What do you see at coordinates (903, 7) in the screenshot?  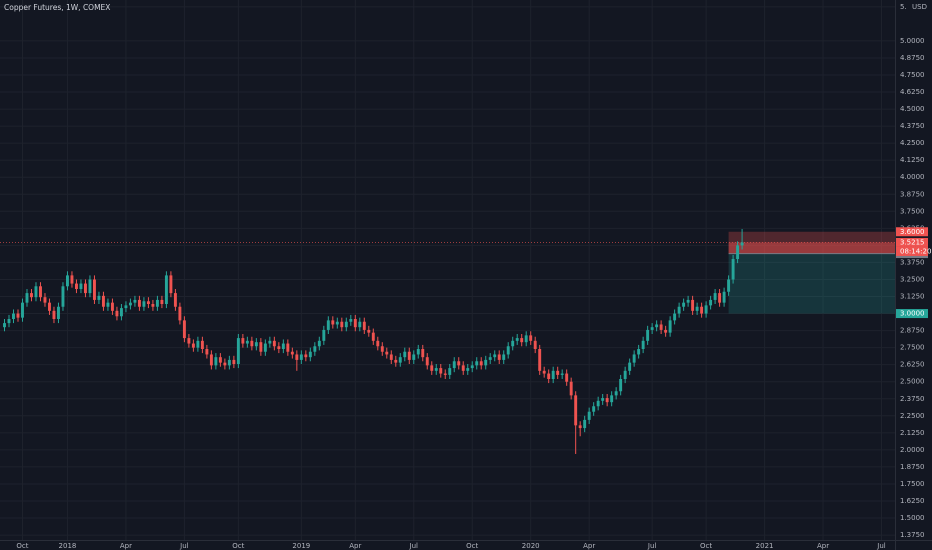 I see `y-tick-label: 5.` at bounding box center [903, 7].